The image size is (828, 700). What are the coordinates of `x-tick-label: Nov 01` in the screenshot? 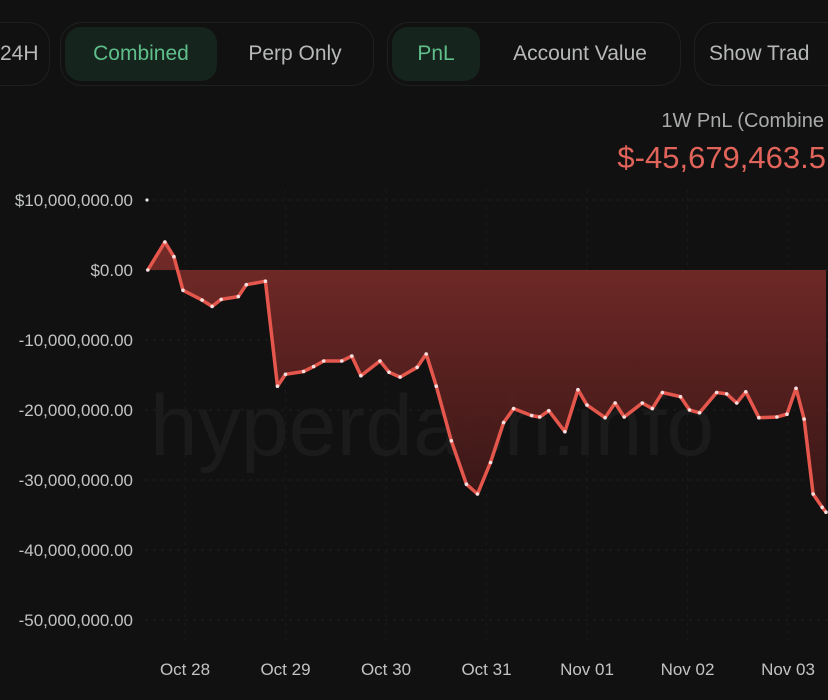 It's located at (587, 669).